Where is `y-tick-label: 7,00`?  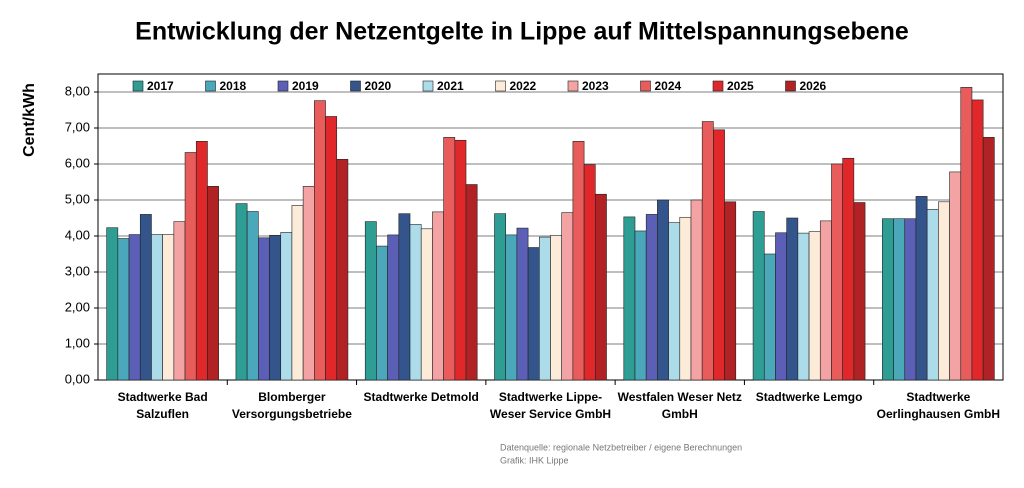
y-tick-label: 7,00 is located at coordinates (77, 126).